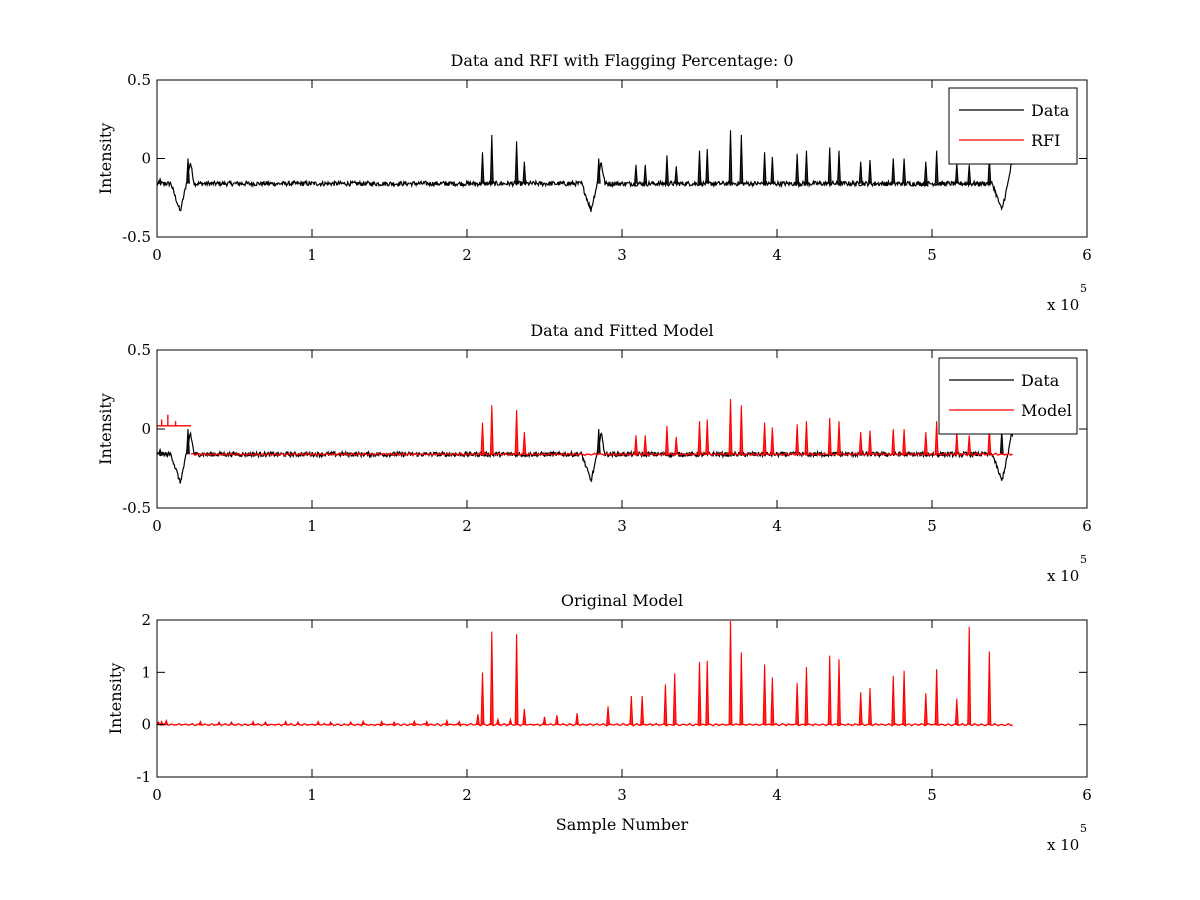 This screenshot has width=1200, height=900. Describe the element at coordinates (1046, 410) in the screenshot. I see `legend-label: Model` at that location.